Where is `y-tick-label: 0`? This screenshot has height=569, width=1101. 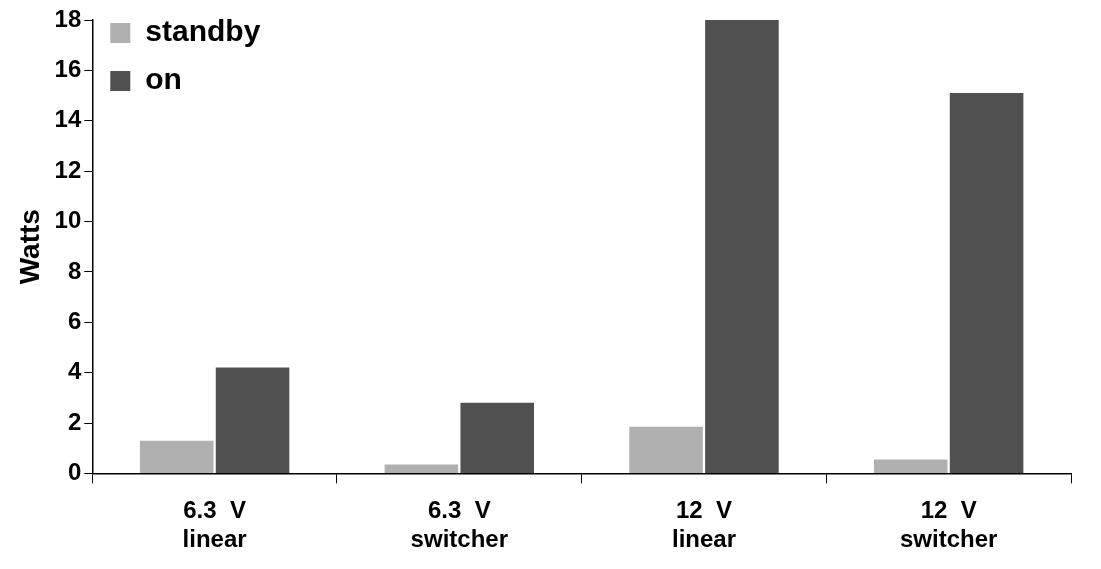 y-tick-label: 0 is located at coordinates (74, 472).